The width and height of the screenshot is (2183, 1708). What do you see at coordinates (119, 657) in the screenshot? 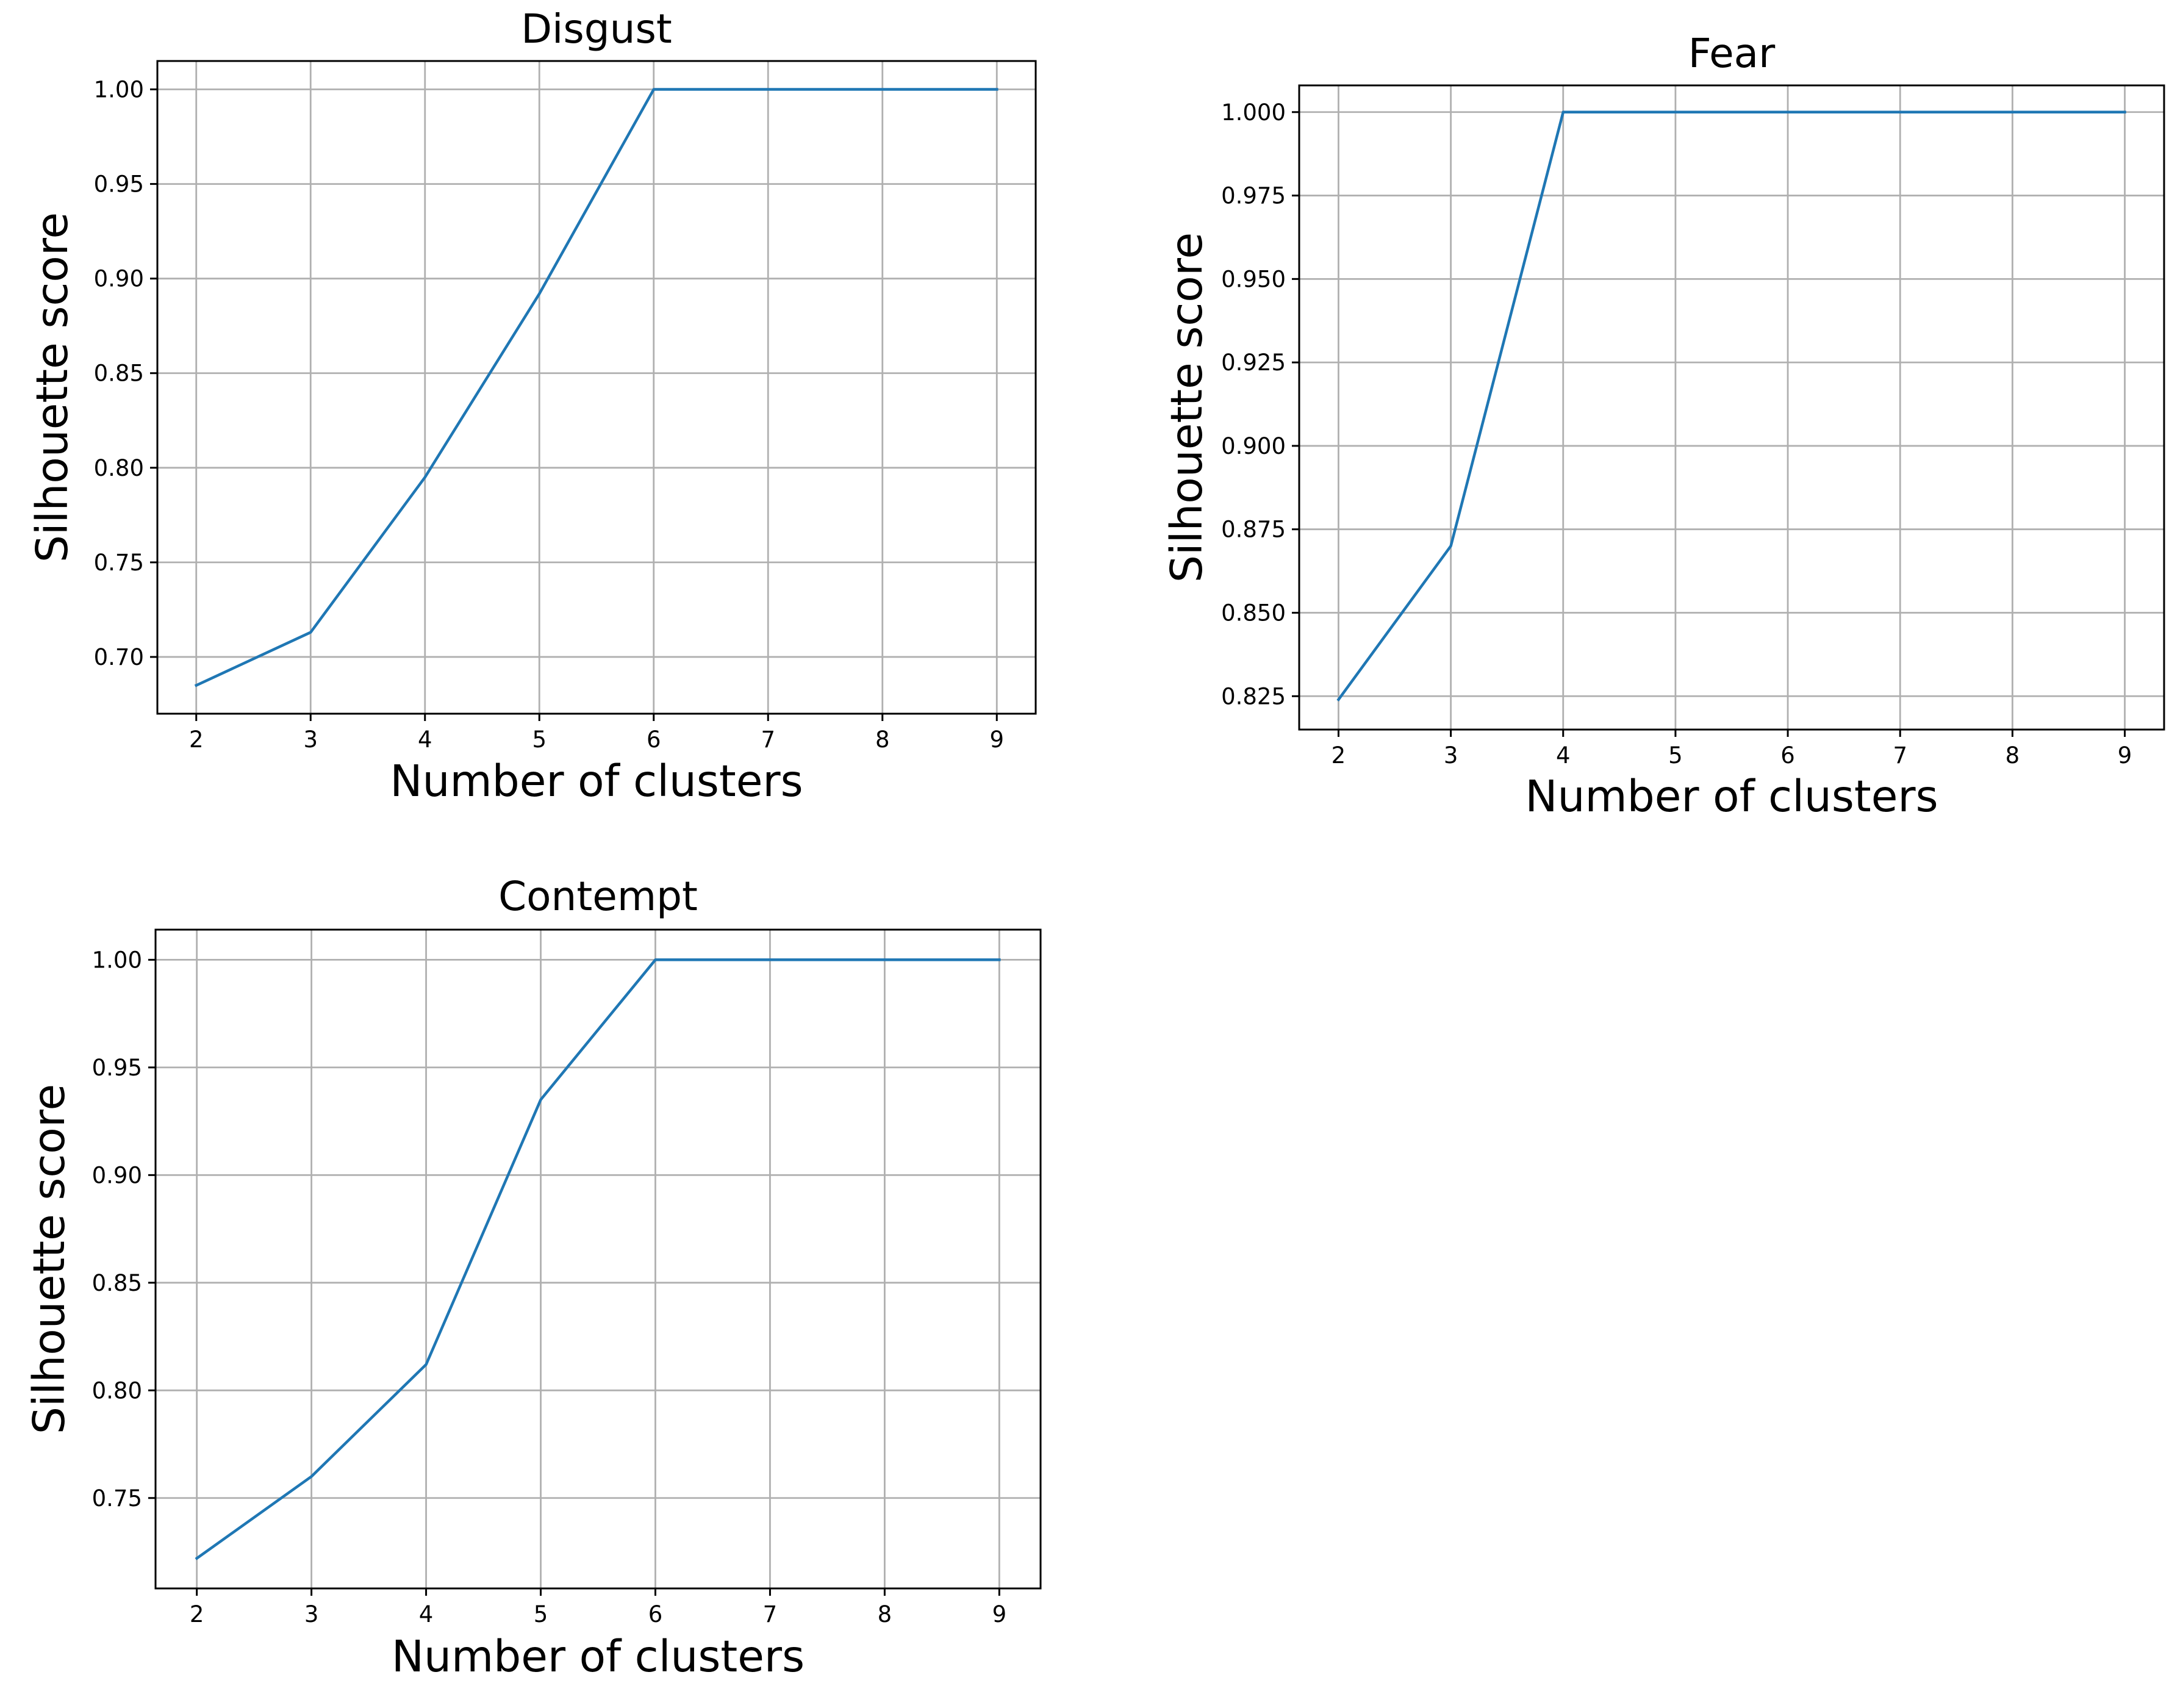
I see `y-tick-label: 0.70` at bounding box center [119, 657].